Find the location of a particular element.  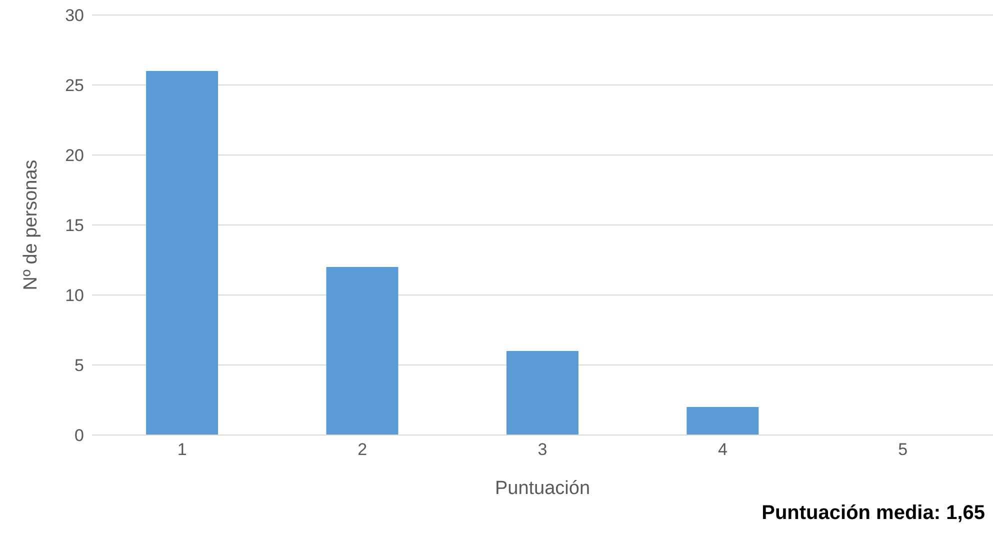

y-tick-label: 20 is located at coordinates (74, 156).